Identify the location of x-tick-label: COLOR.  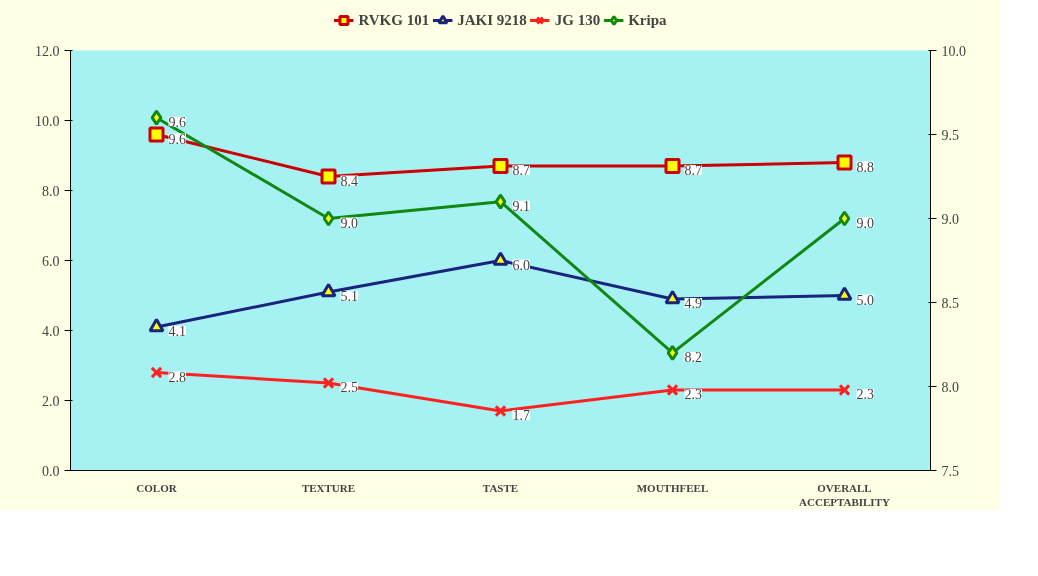
(157, 487).